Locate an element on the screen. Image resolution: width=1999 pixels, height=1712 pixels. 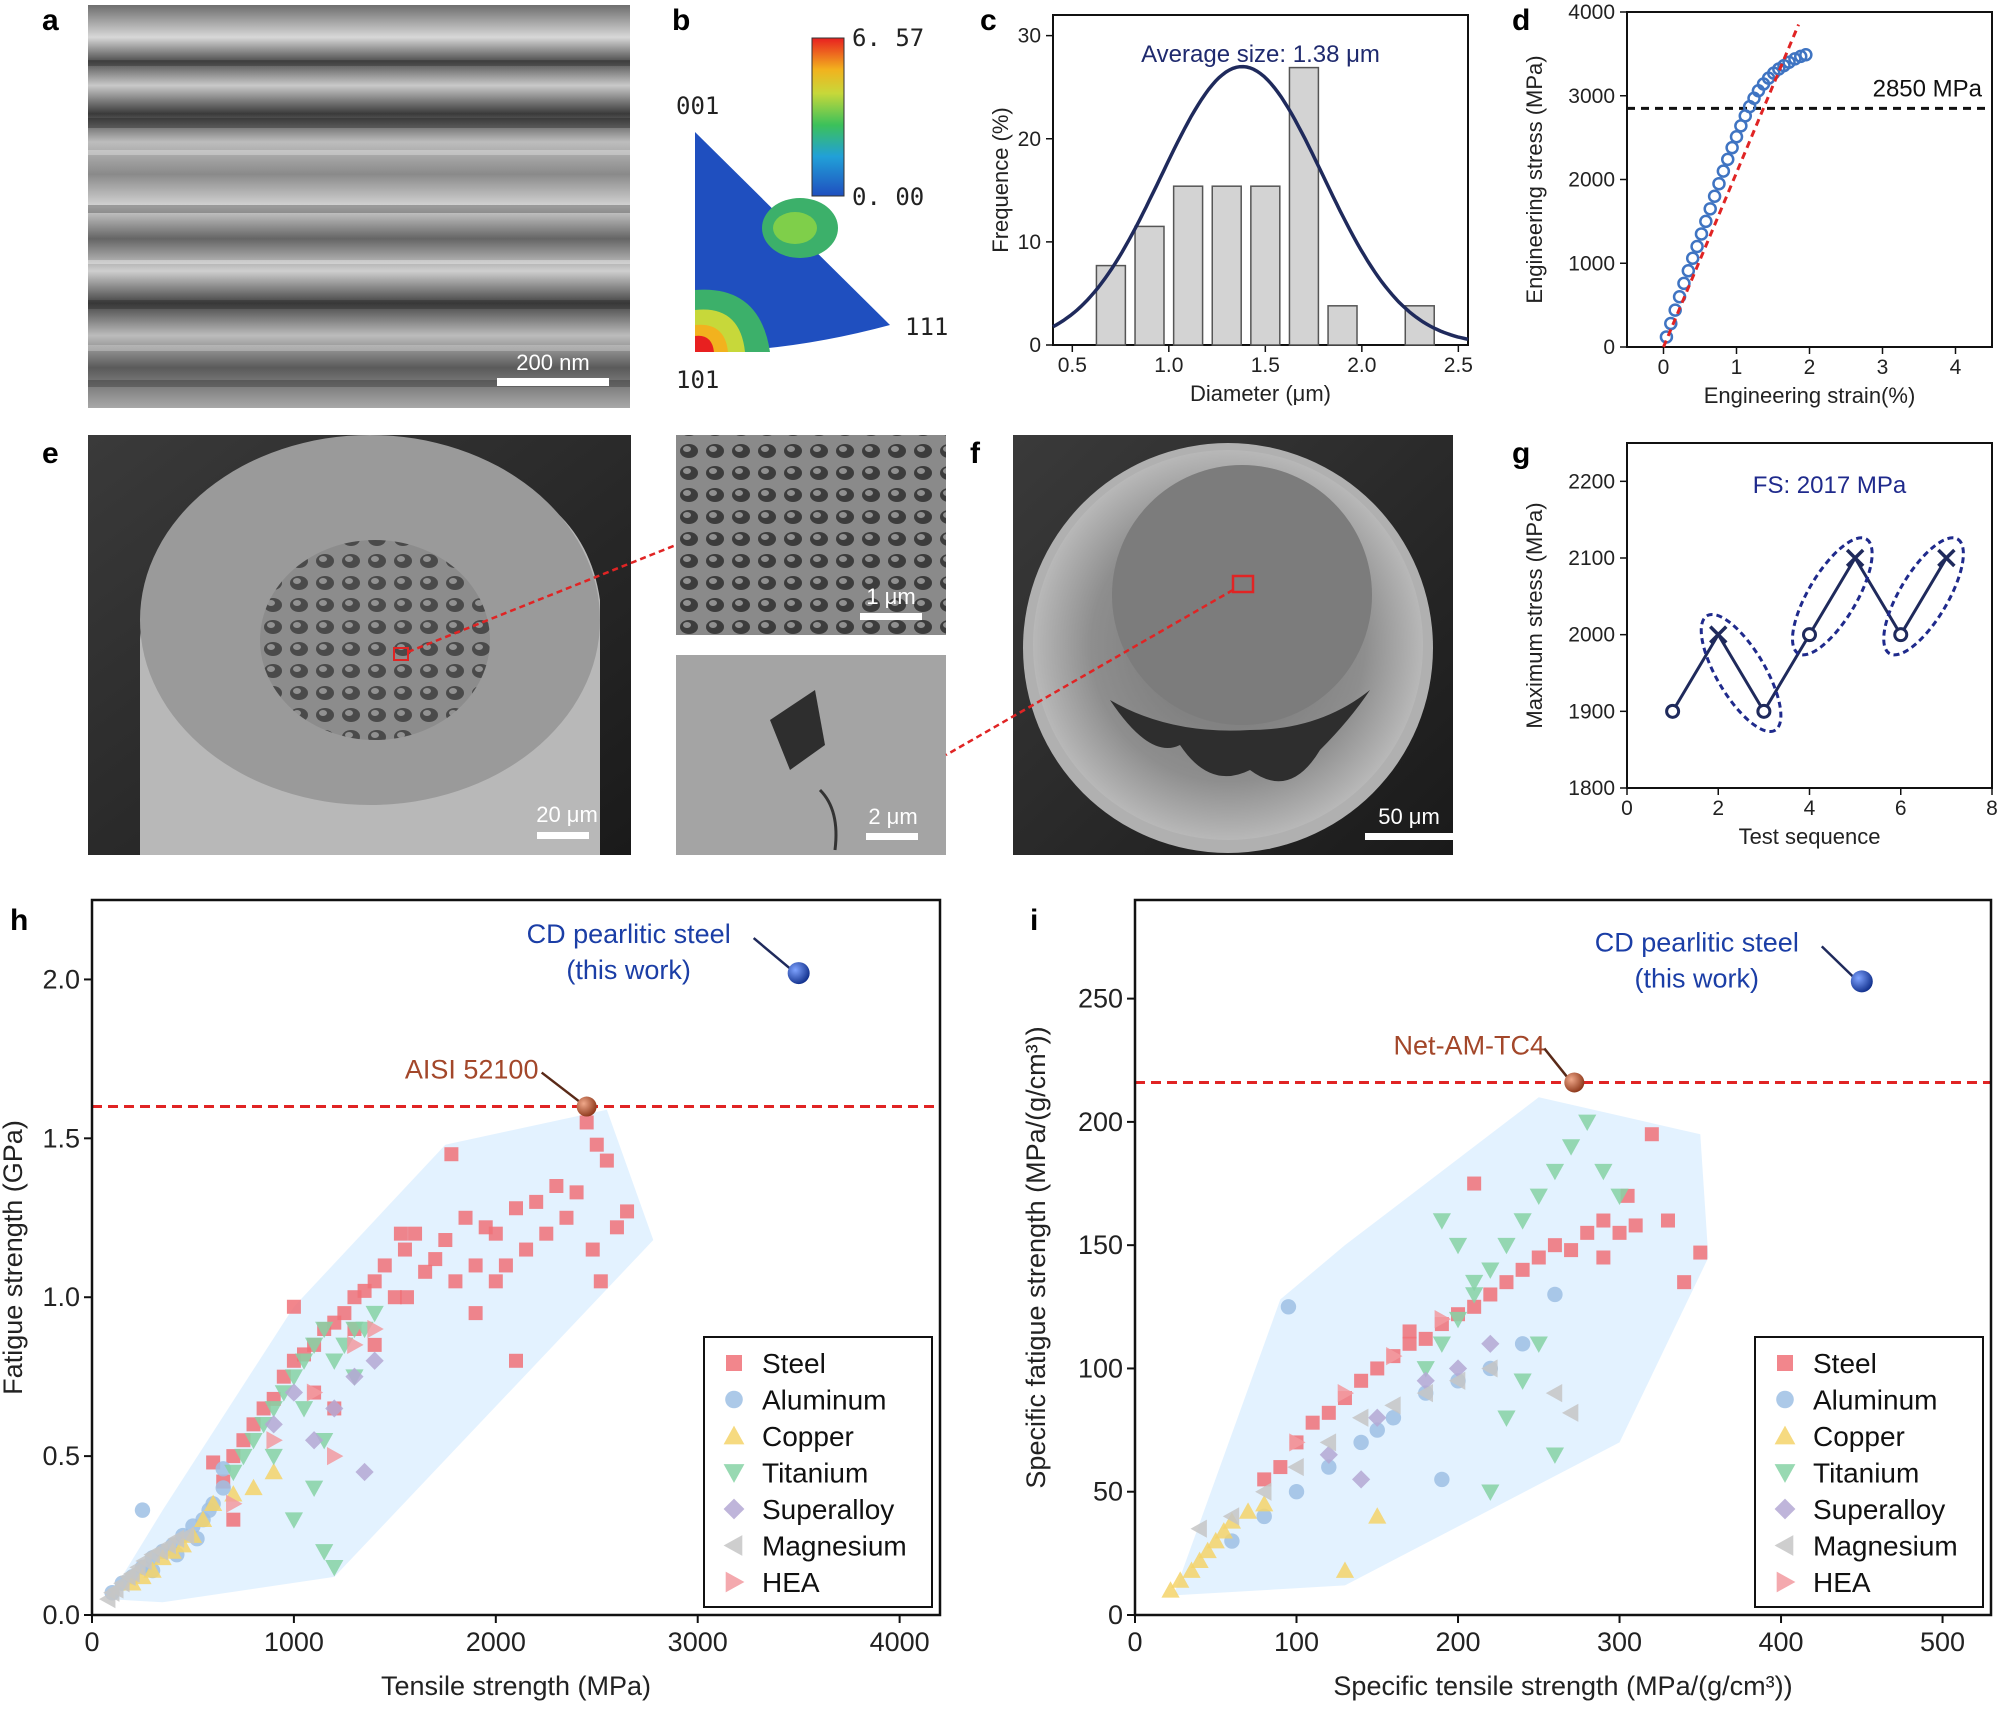
x-tick-label: 6 is located at coordinates (1901, 808).